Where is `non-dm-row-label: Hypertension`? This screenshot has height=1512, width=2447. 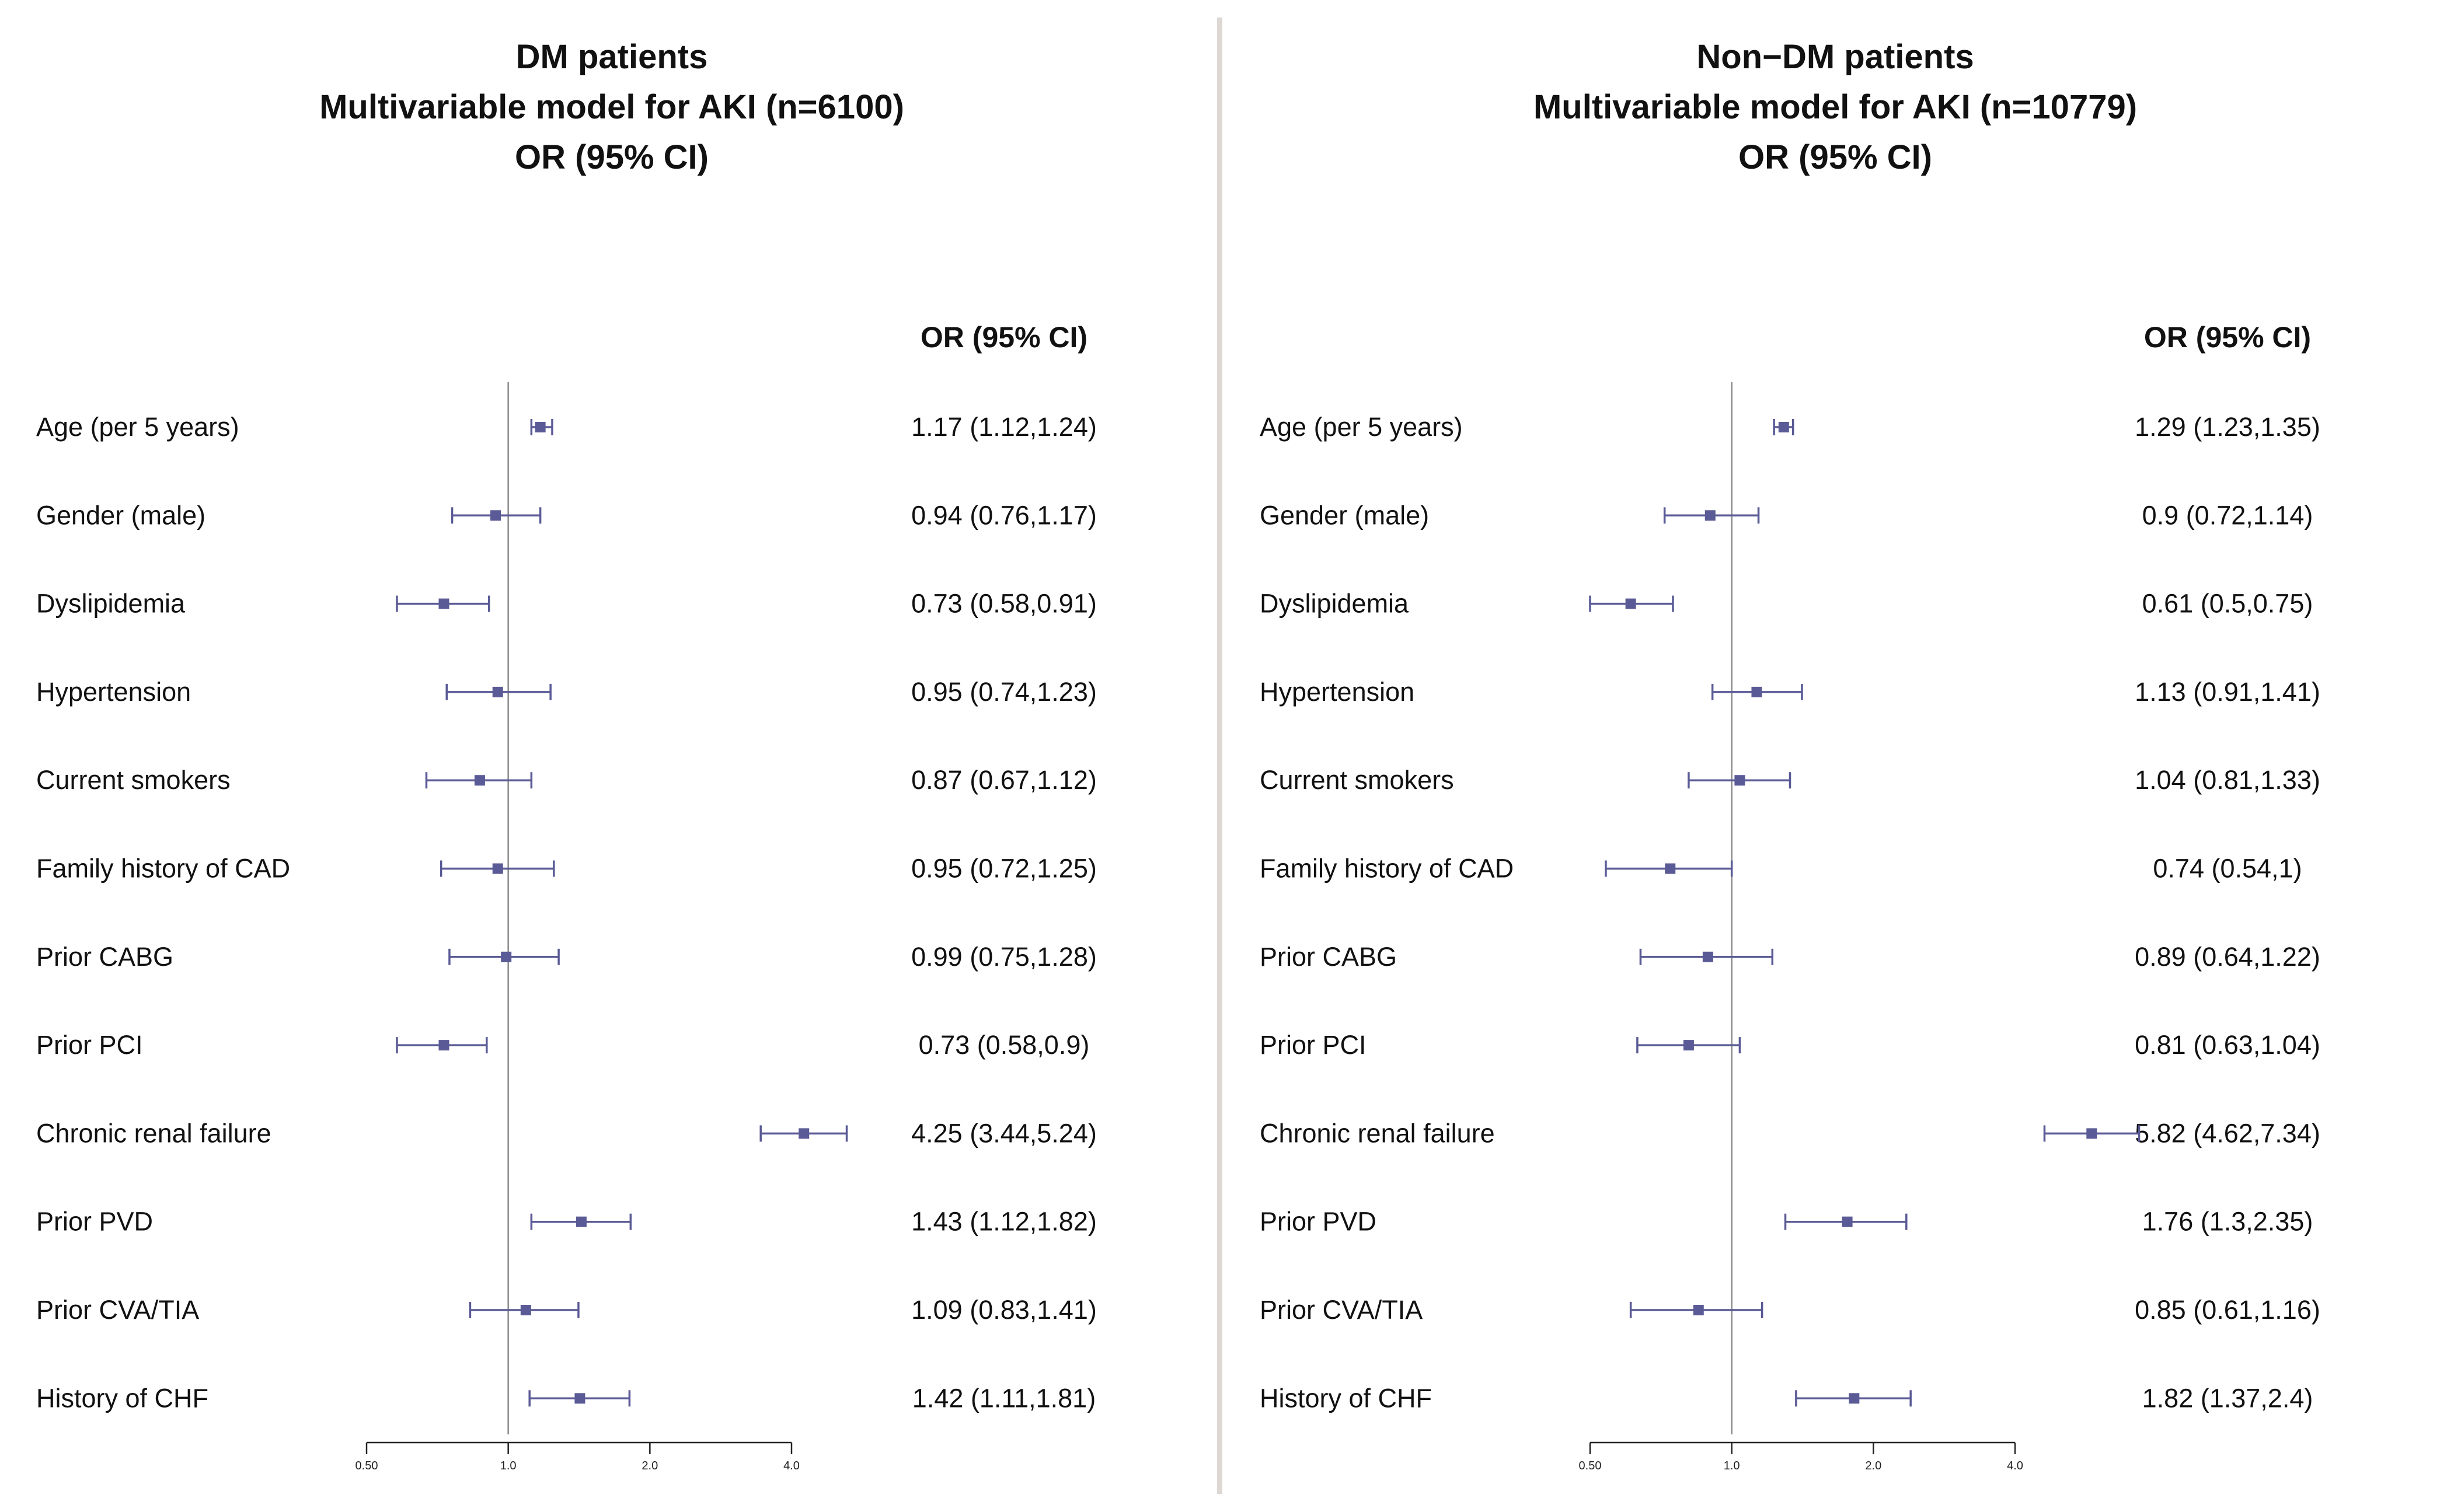 non-dm-row-label: Hypertension is located at coordinates (1337, 692).